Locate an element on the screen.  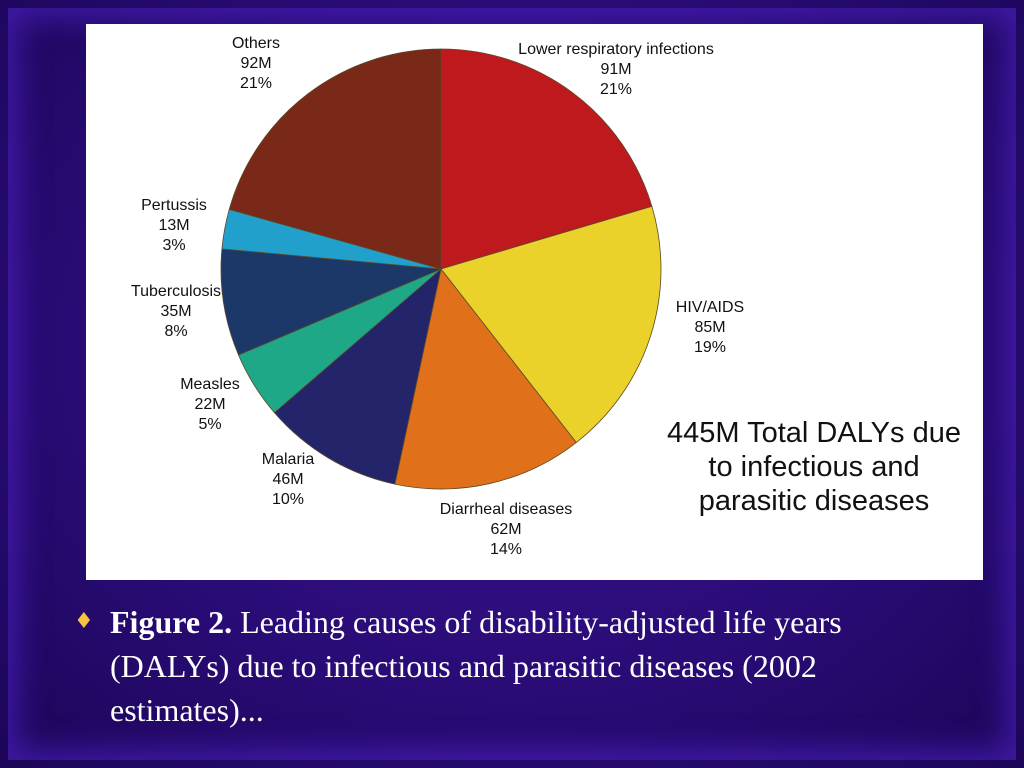
slice-value: 85M is located at coordinates (709, 327).